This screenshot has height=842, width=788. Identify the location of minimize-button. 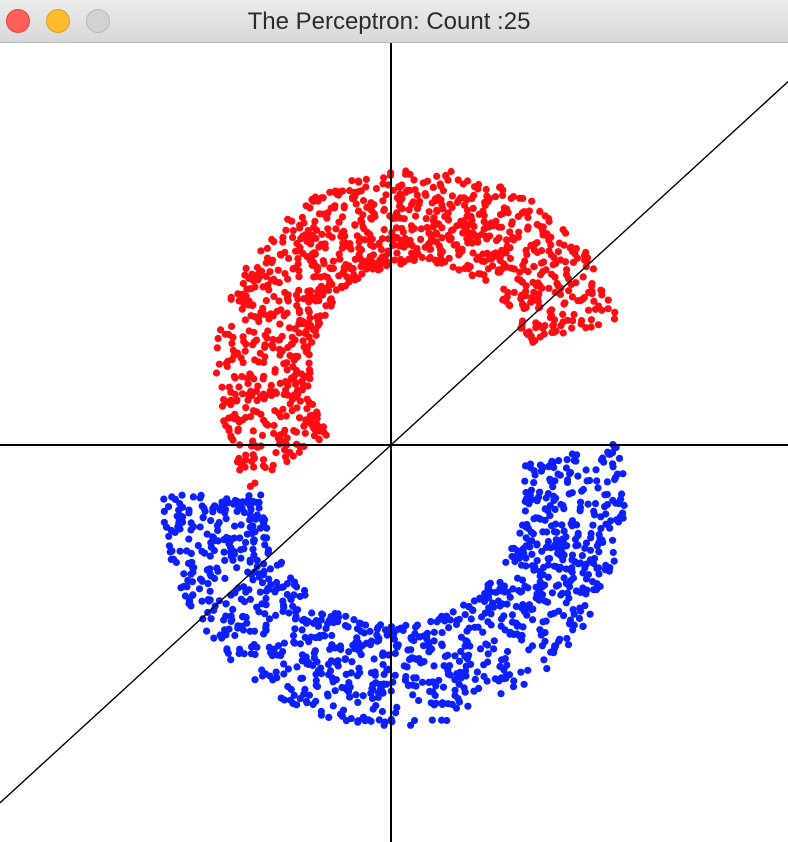
(58, 21).